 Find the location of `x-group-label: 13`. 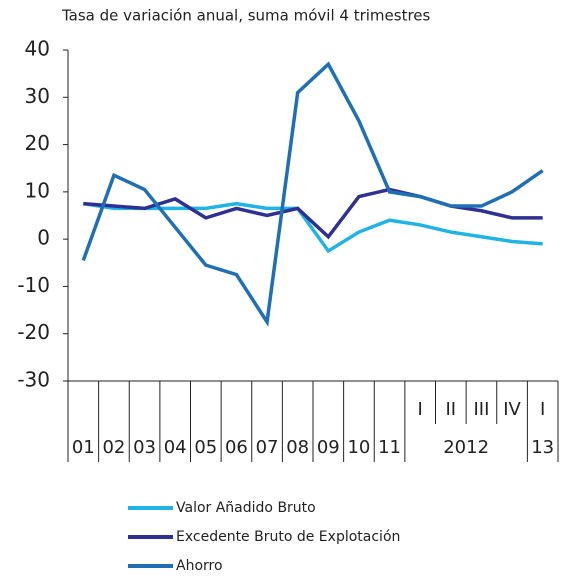

x-group-label: 13 is located at coordinates (542, 447).